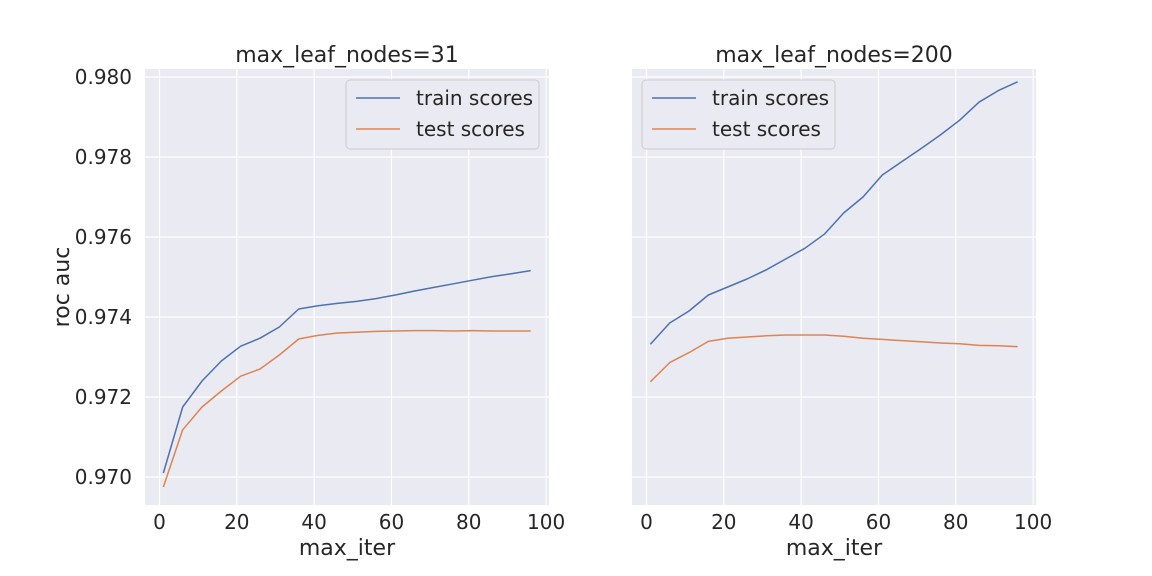 This screenshot has height=576, width=1152. Describe the element at coordinates (347, 548) in the screenshot. I see `x-axis-label-left: max_iter` at that location.